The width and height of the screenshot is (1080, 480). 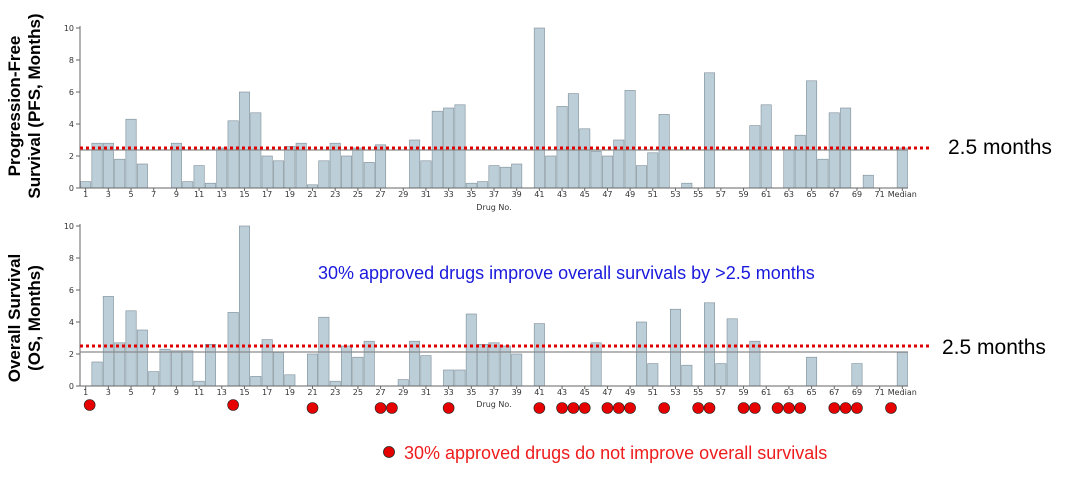 I want to click on pfs-xtick-label: 69, so click(x=857, y=194).